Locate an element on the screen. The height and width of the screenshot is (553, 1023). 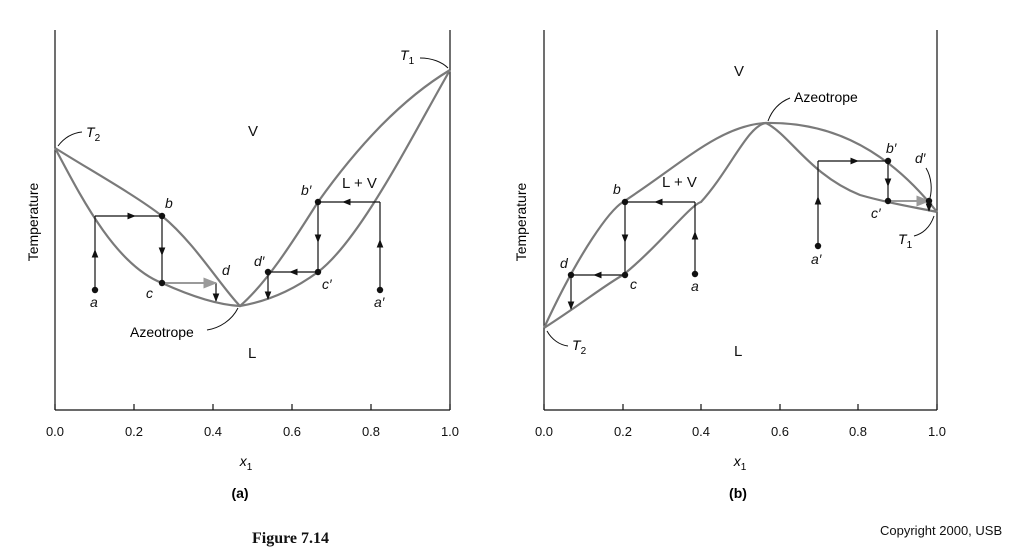
panel-b-xtick: 0.2 is located at coordinates (623, 431).